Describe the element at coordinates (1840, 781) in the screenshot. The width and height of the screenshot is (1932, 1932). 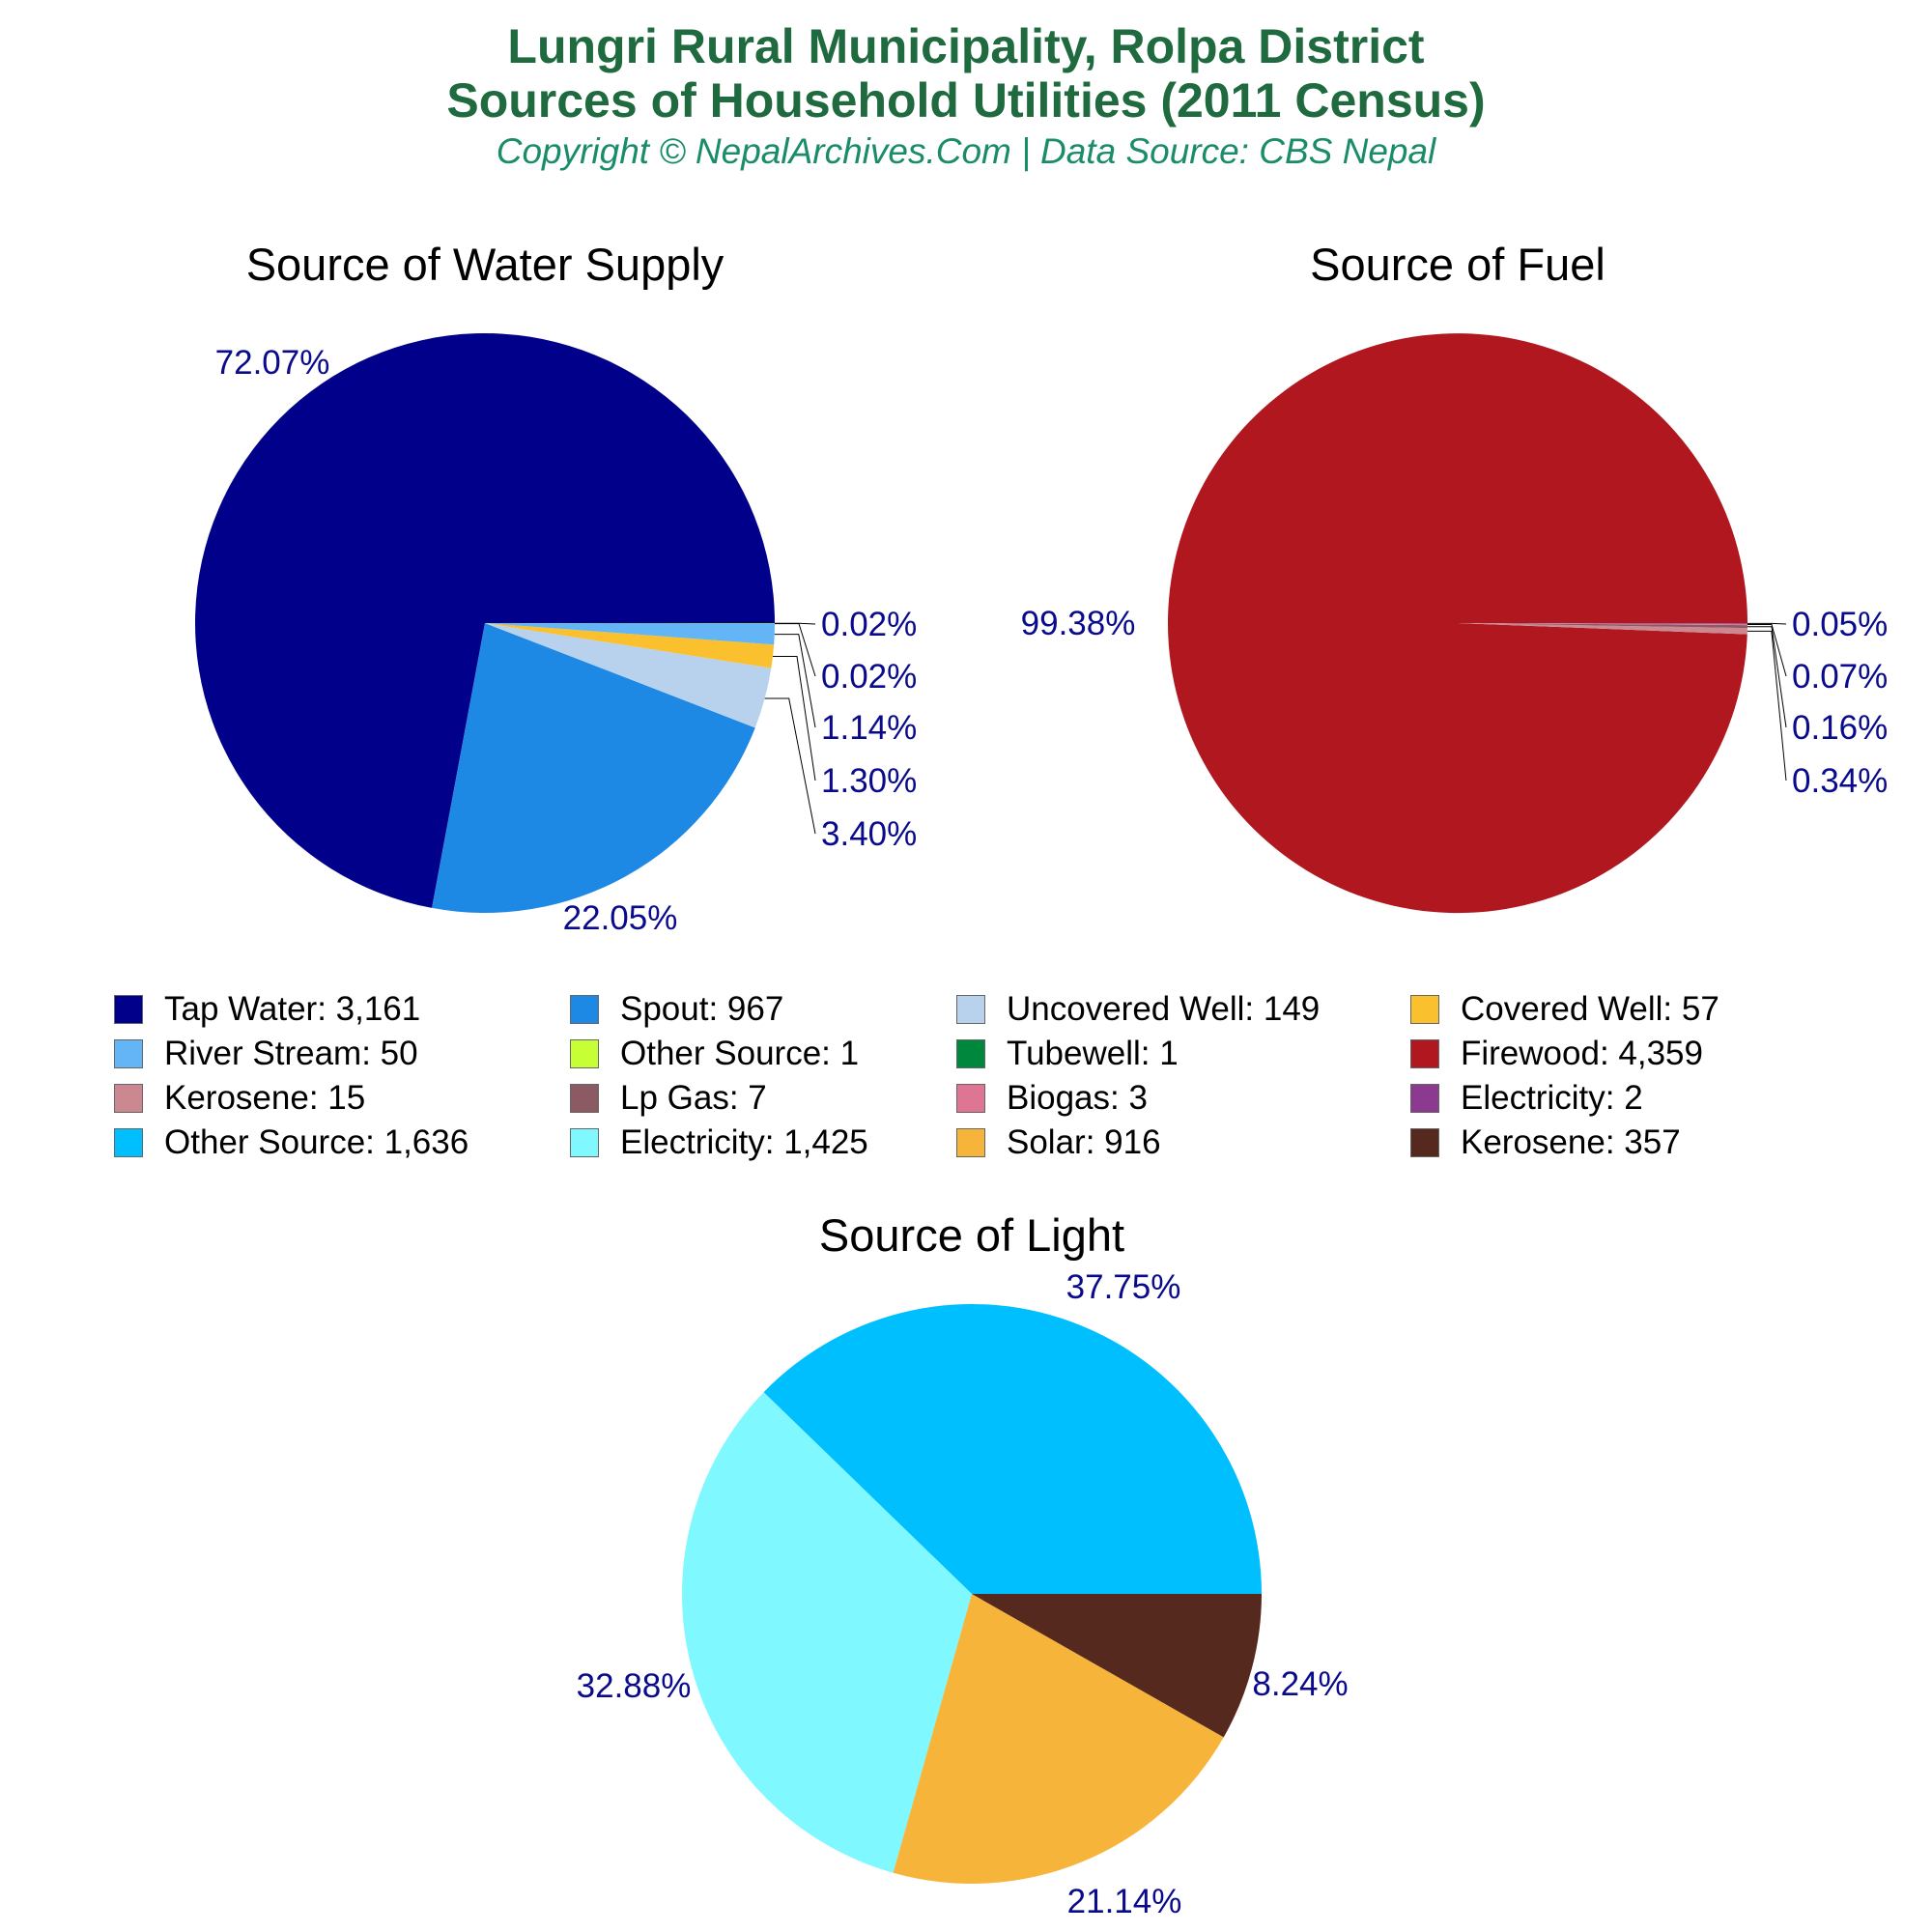
I see `slice-percent-label: 0.34%` at that location.